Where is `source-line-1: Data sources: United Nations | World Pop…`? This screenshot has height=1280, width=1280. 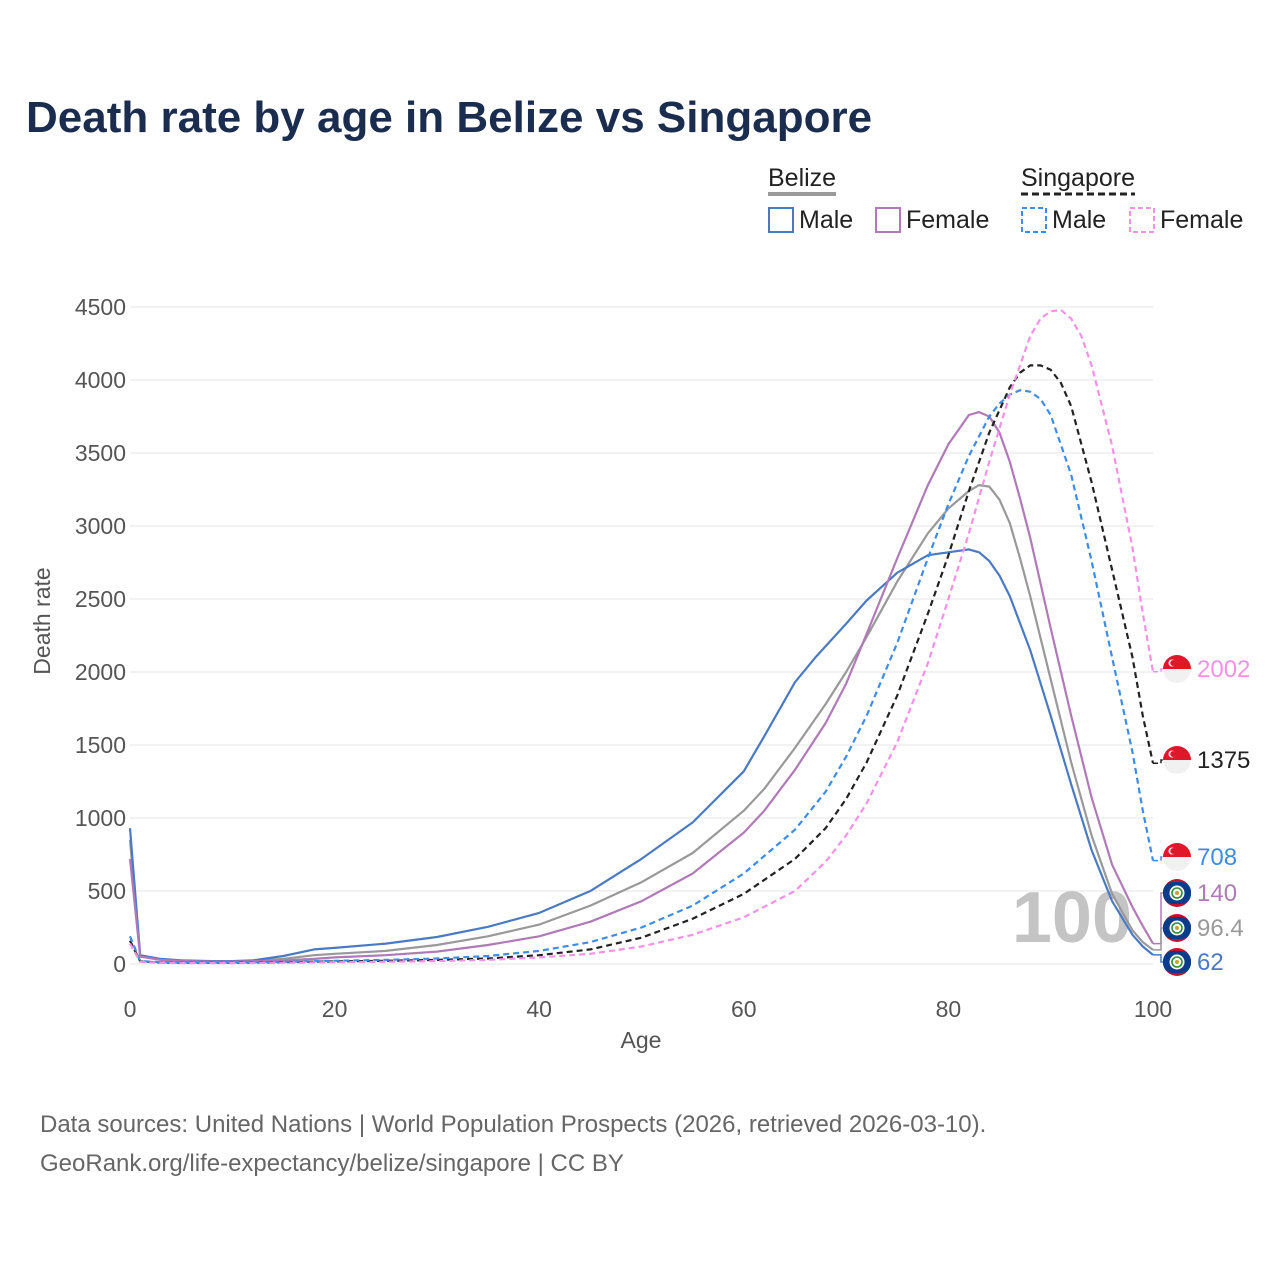 source-line-1: Data sources: United Nations | World Pop… is located at coordinates (513, 1124).